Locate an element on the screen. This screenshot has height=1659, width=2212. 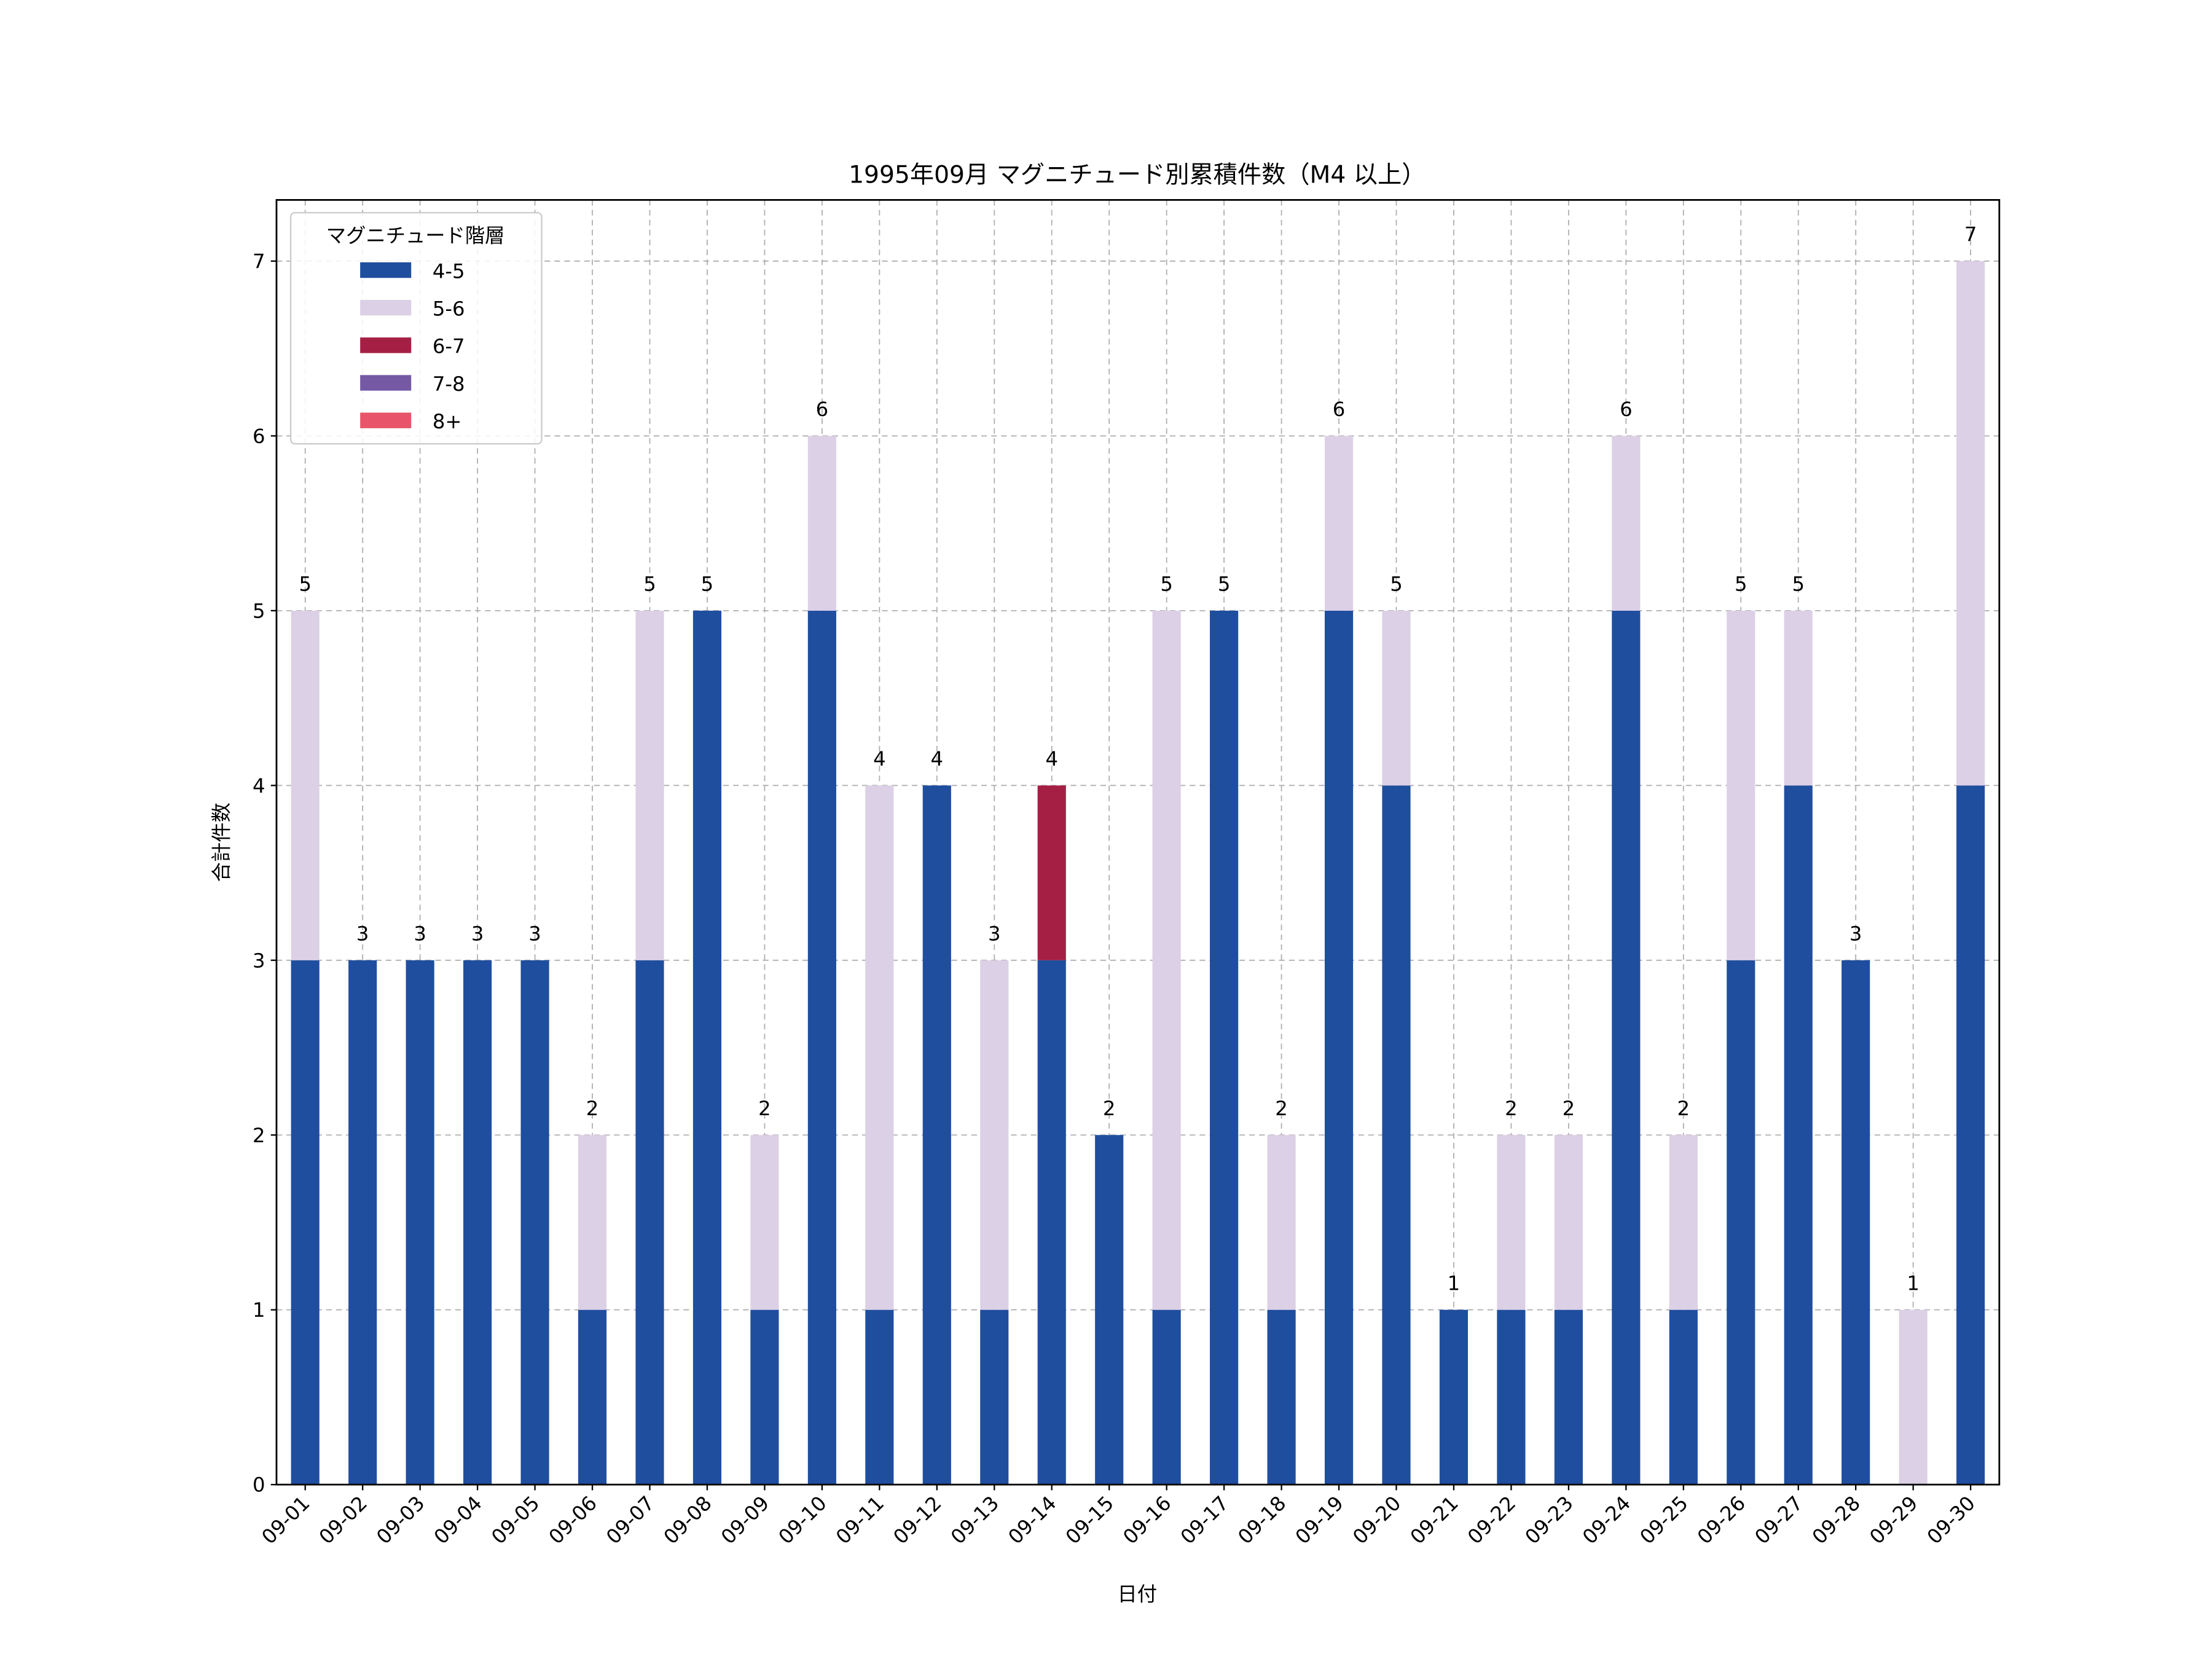
x-tick-label: 09-17 is located at coordinates (1204, 1519).